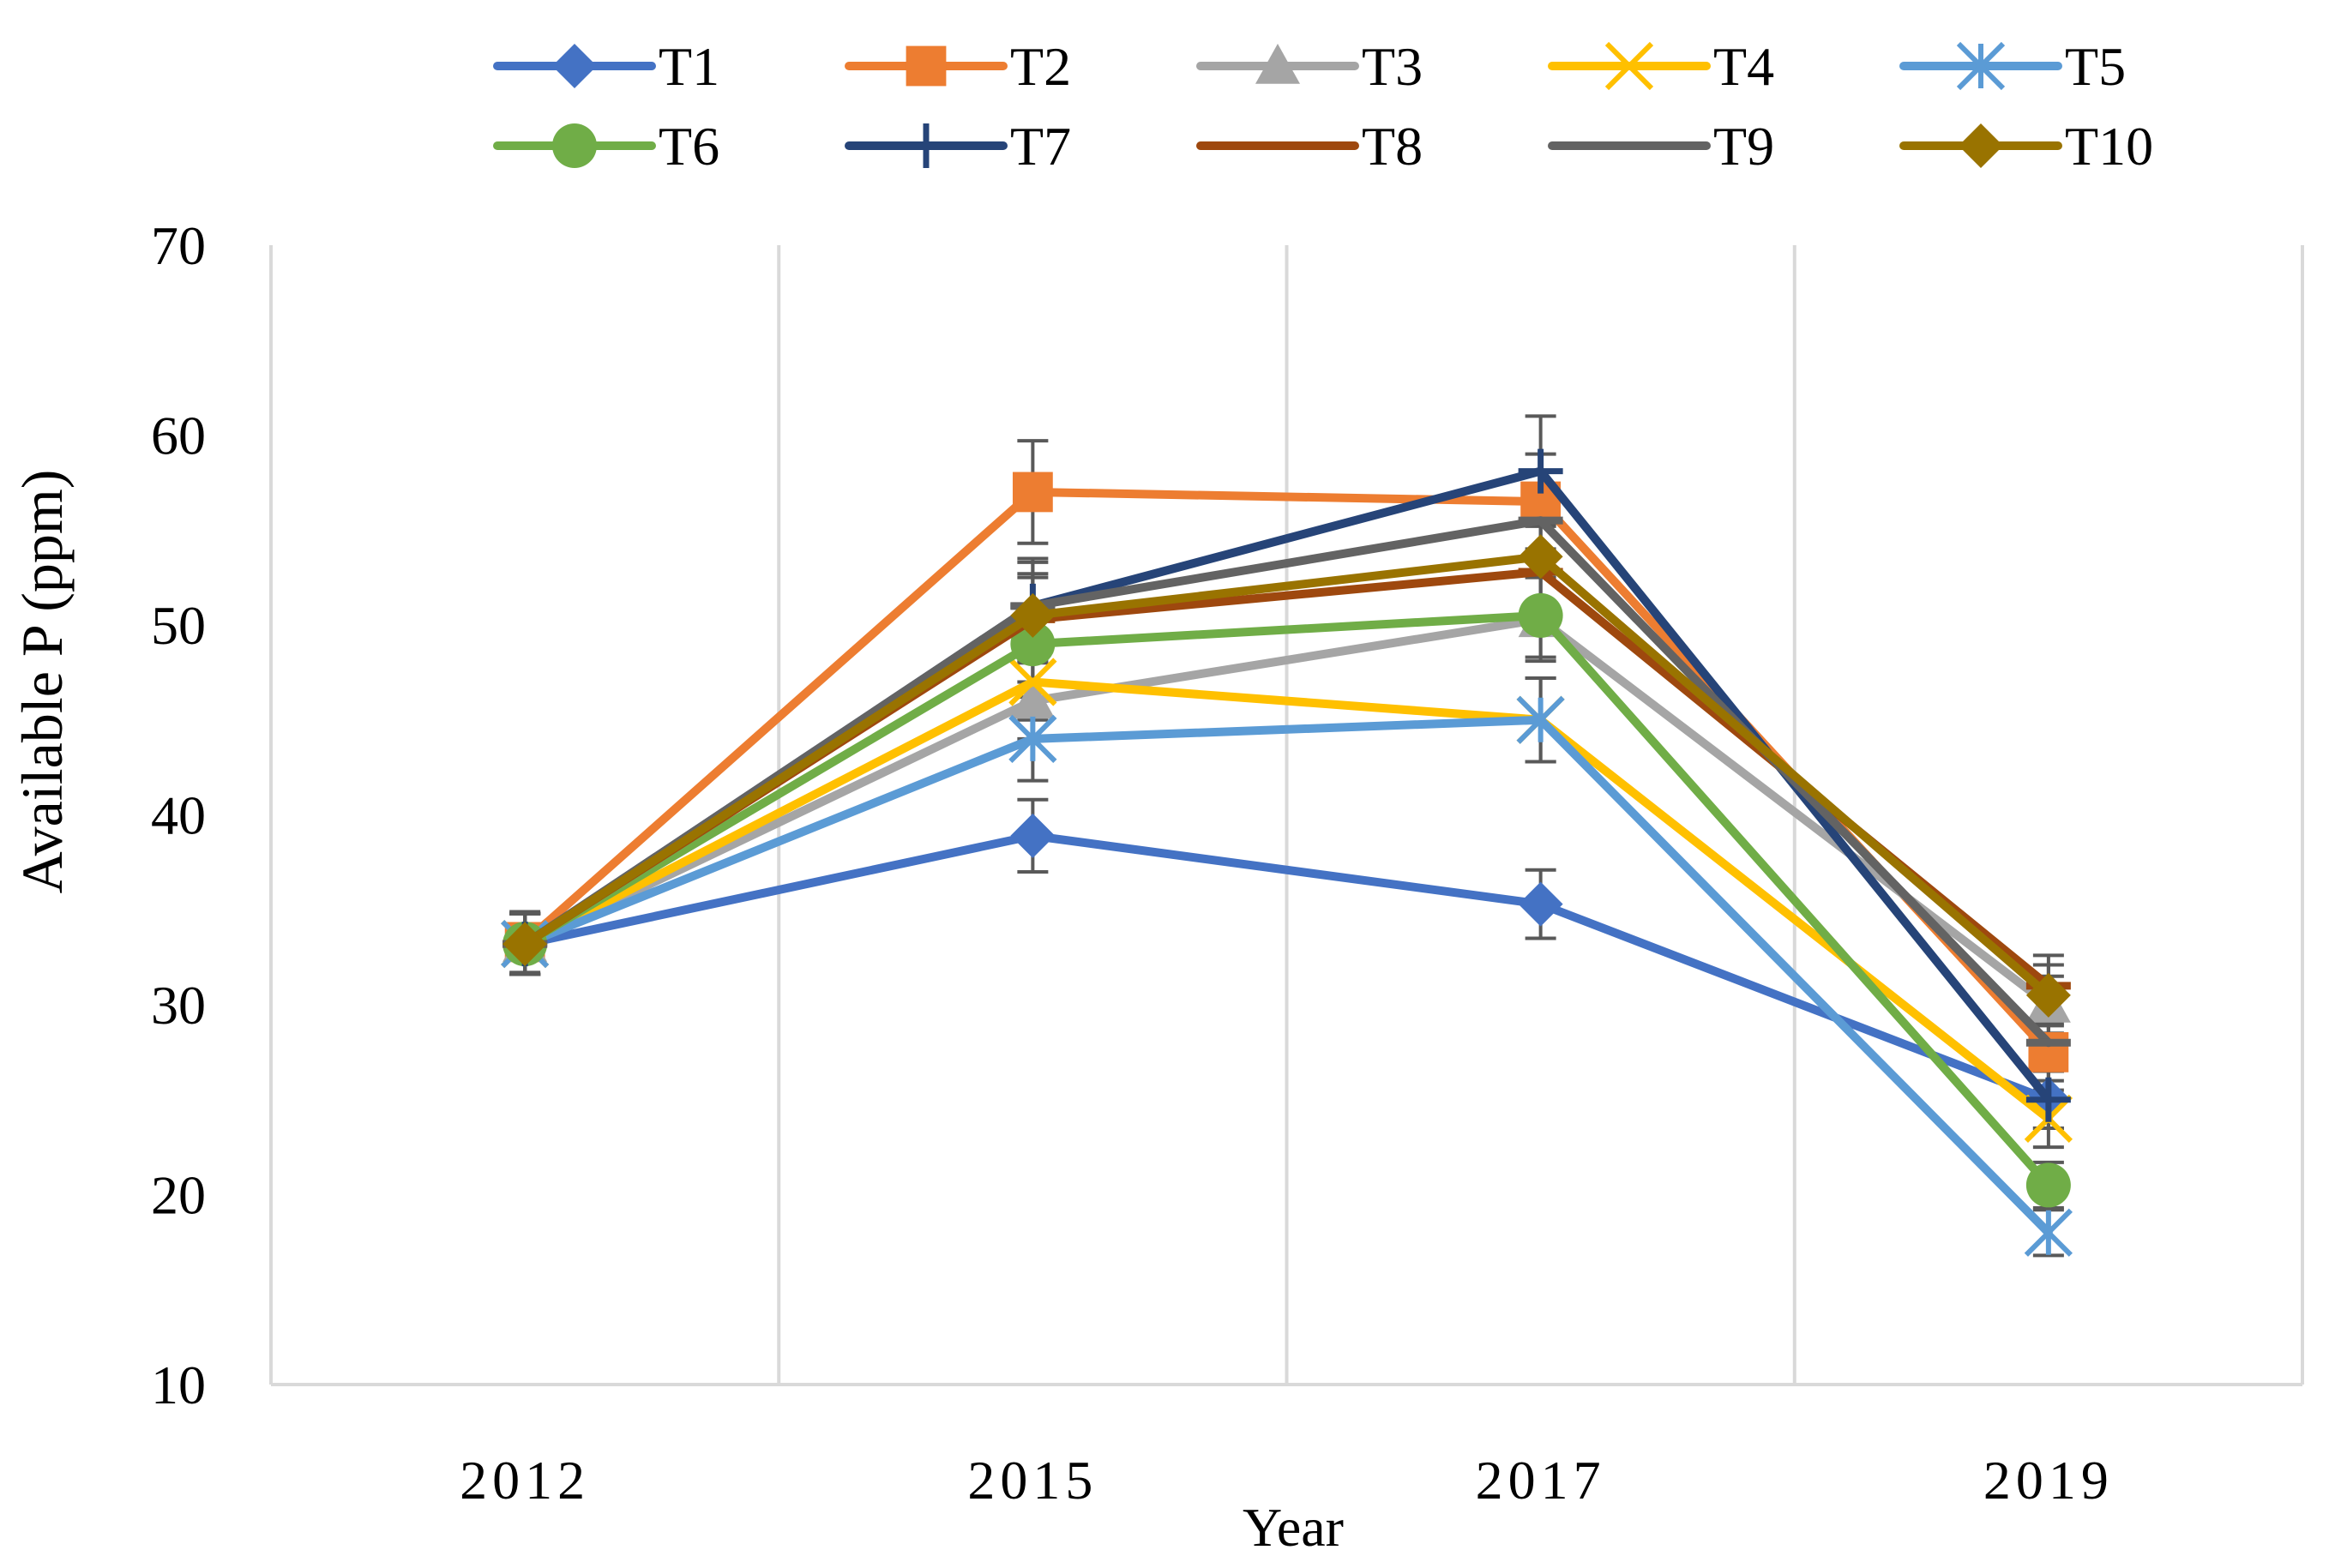 This screenshot has height=1568, width=2335. What do you see at coordinates (1040, 146) in the screenshot?
I see `legend-label-t7: T7` at bounding box center [1040, 146].